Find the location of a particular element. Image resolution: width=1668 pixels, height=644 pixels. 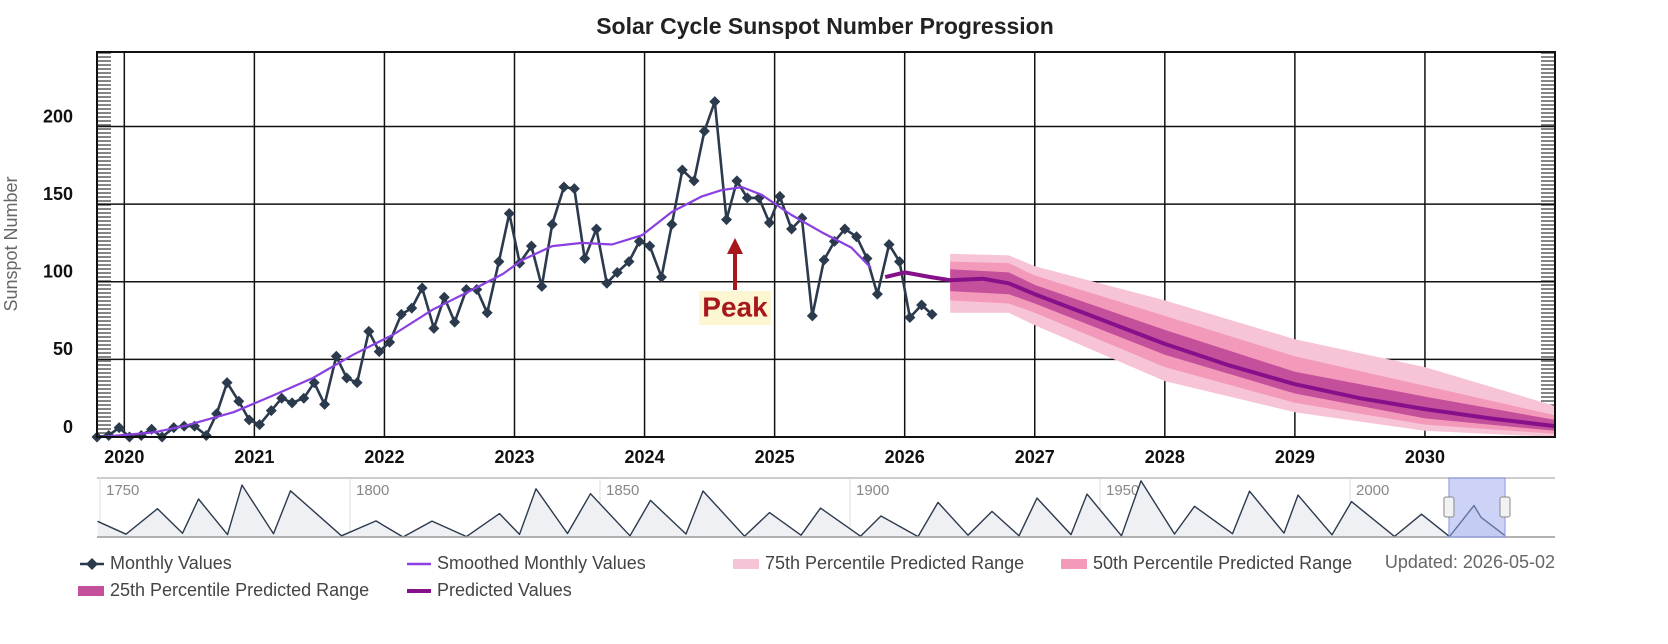

x-tick-label: 2027 is located at coordinates (1035, 457).